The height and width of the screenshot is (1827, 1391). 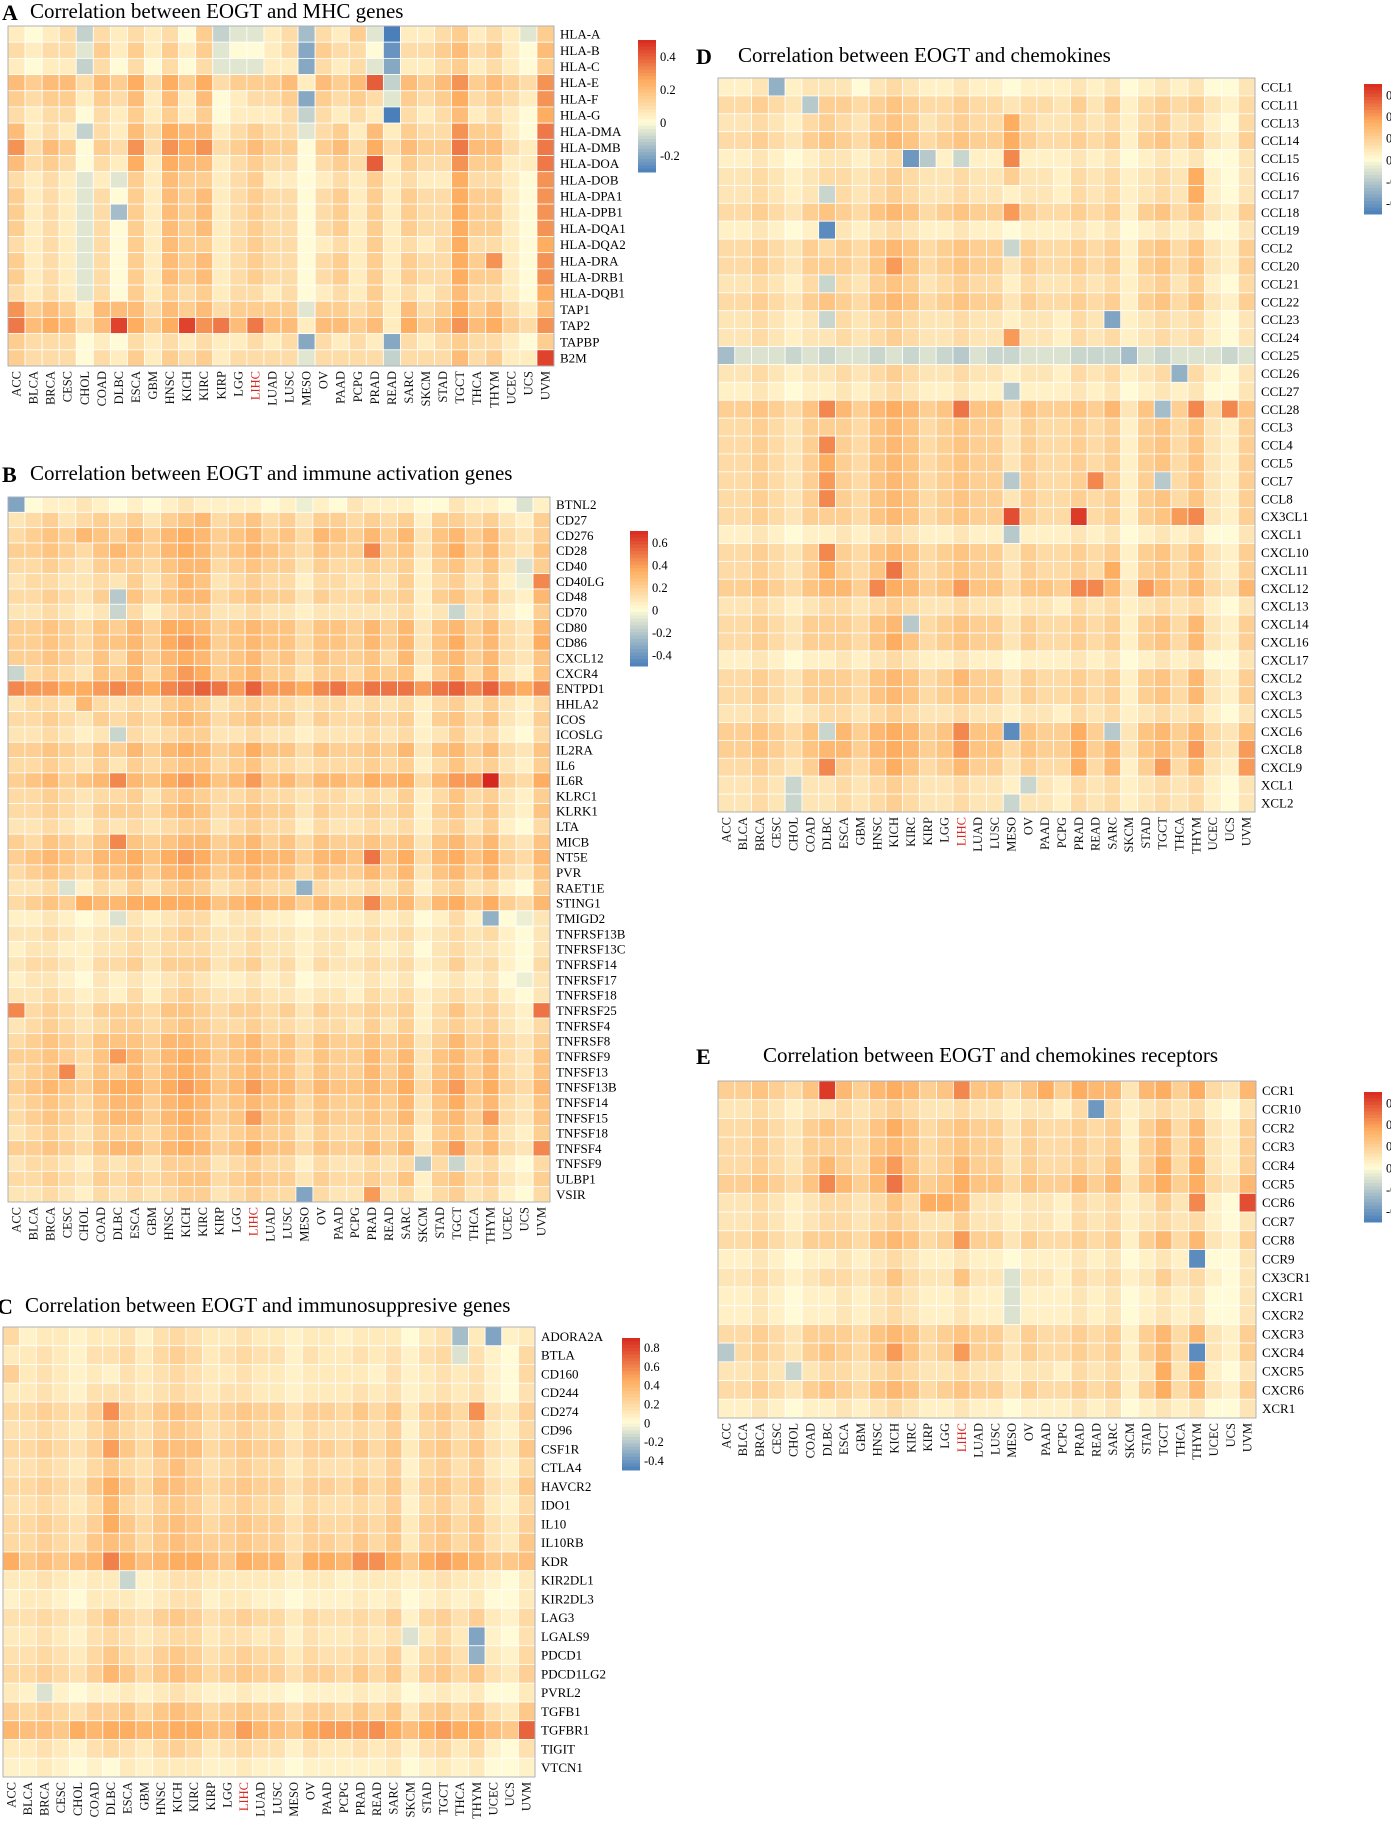 I want to click on column-label: LUAD, so click(x=261, y=1799).